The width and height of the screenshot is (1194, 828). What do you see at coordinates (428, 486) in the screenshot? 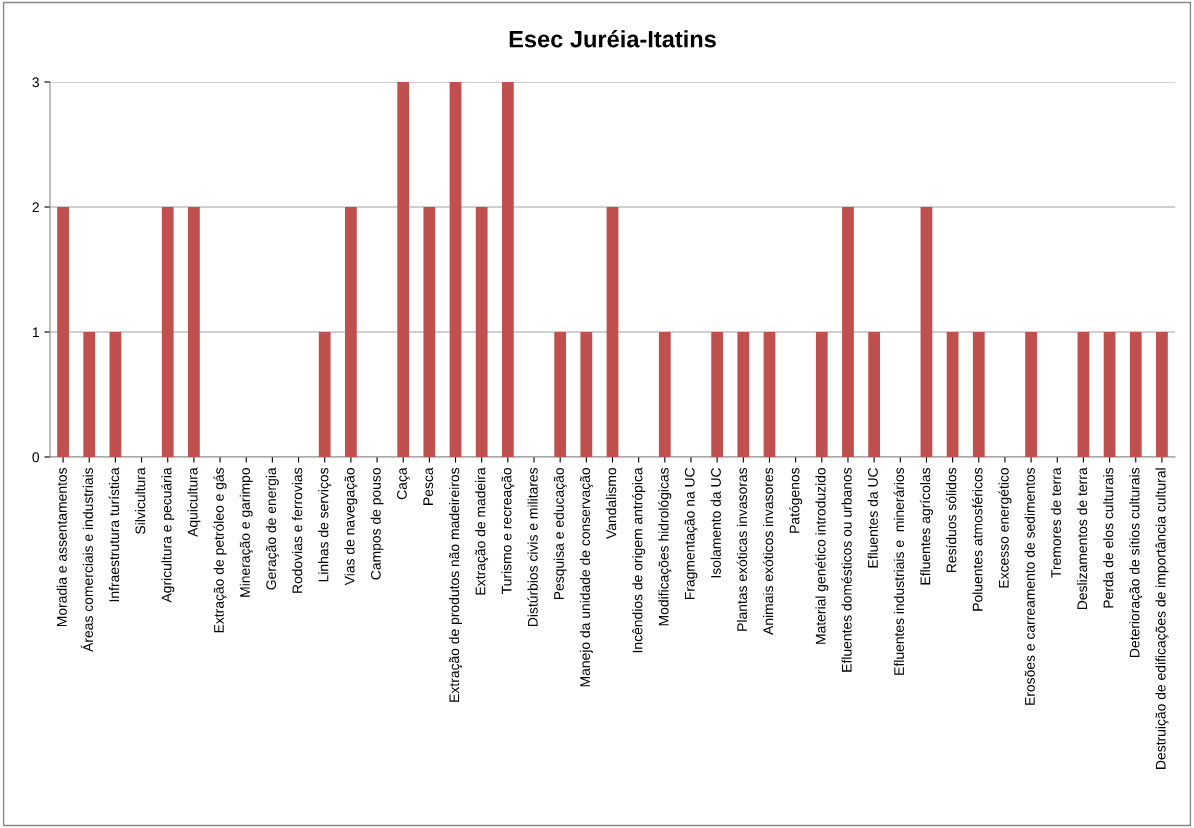
I see `x-tick-label: Pesca` at bounding box center [428, 486].